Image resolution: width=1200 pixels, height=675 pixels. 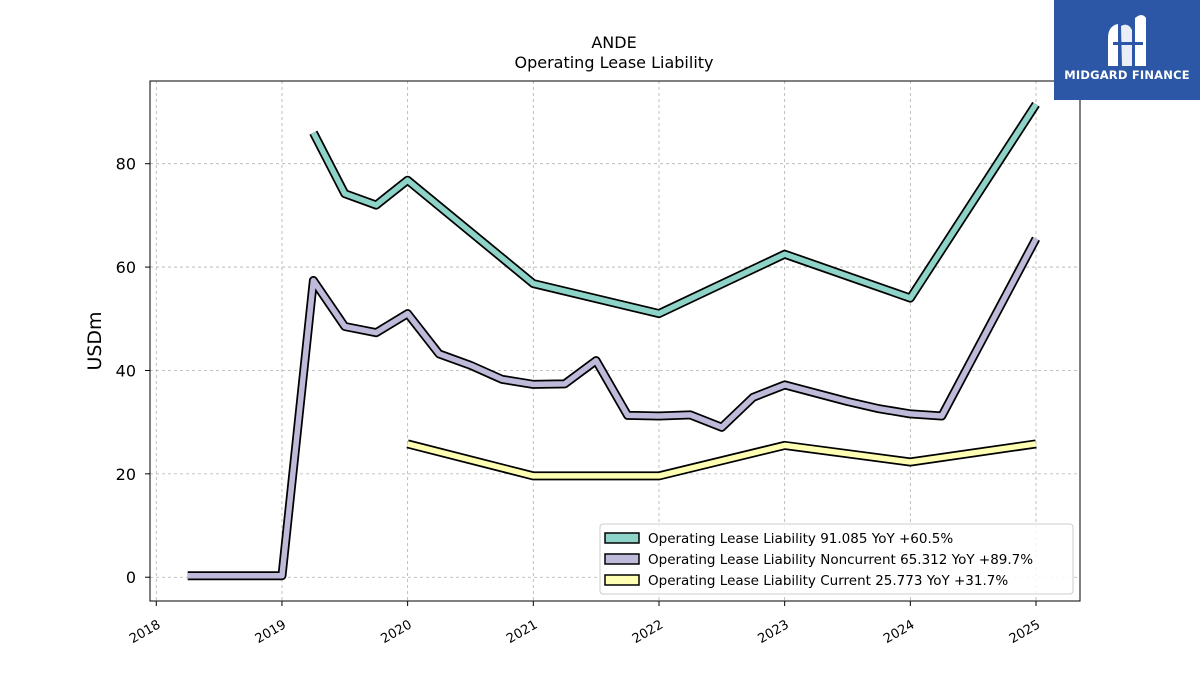 What do you see at coordinates (613, 62) in the screenshot?
I see `chart-subtitle: Operating Lease Liability` at bounding box center [613, 62].